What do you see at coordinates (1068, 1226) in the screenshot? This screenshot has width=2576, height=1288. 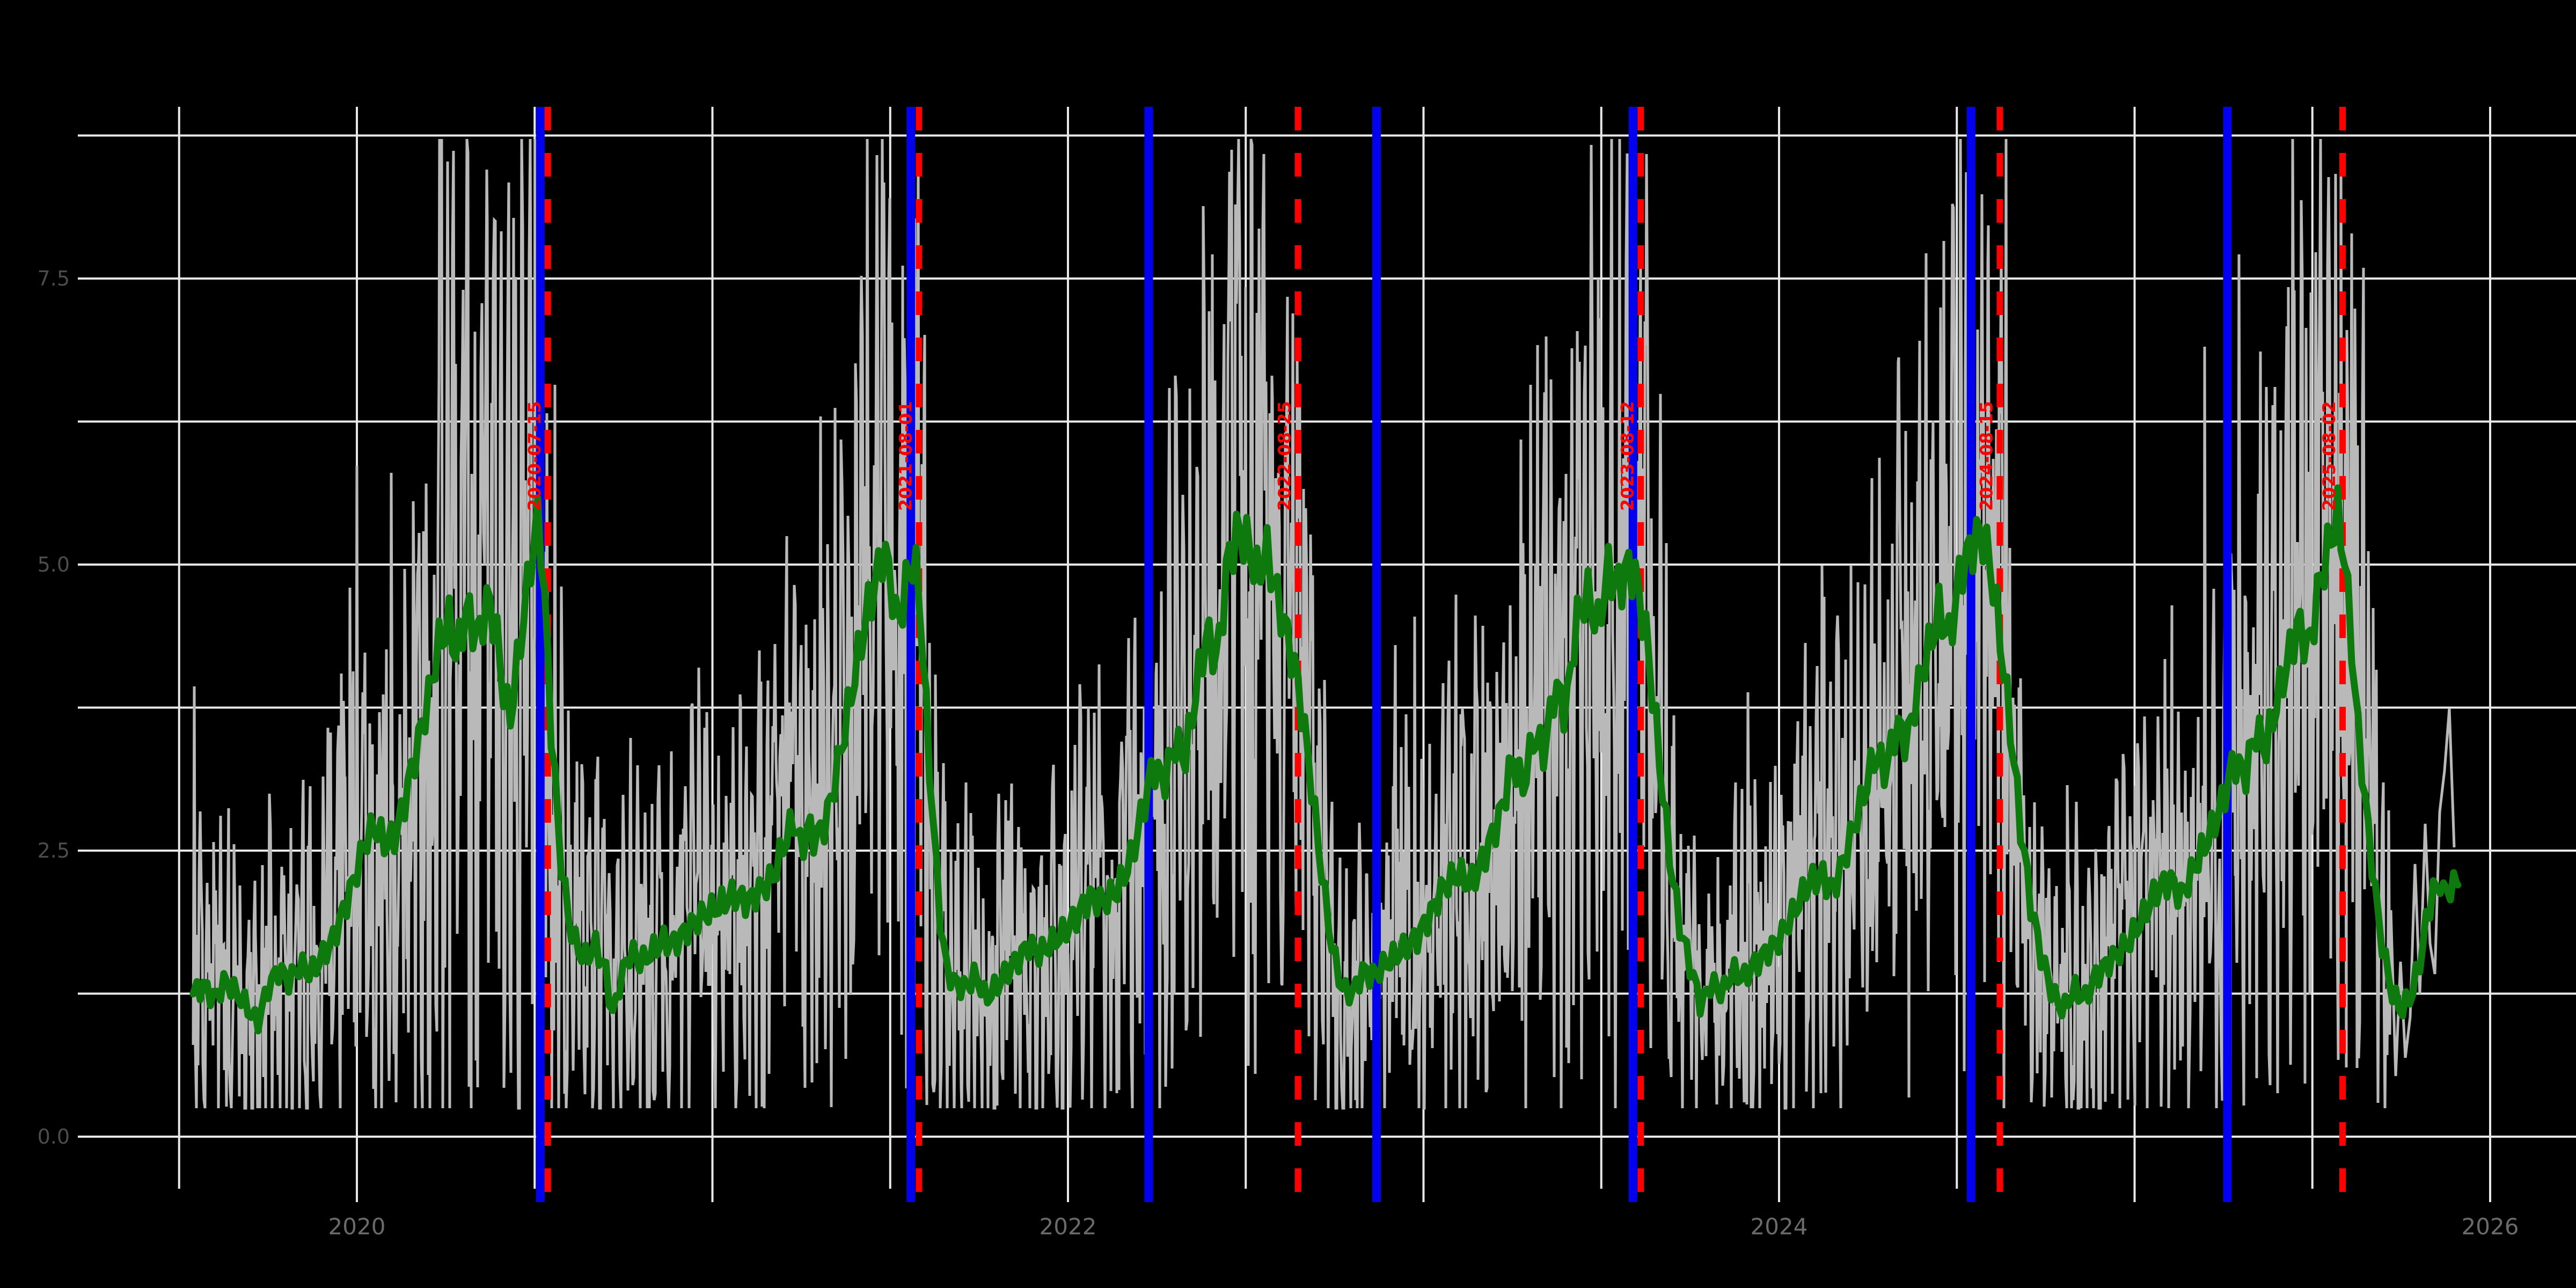 I see `x-tick-label: 2022` at bounding box center [1068, 1226].